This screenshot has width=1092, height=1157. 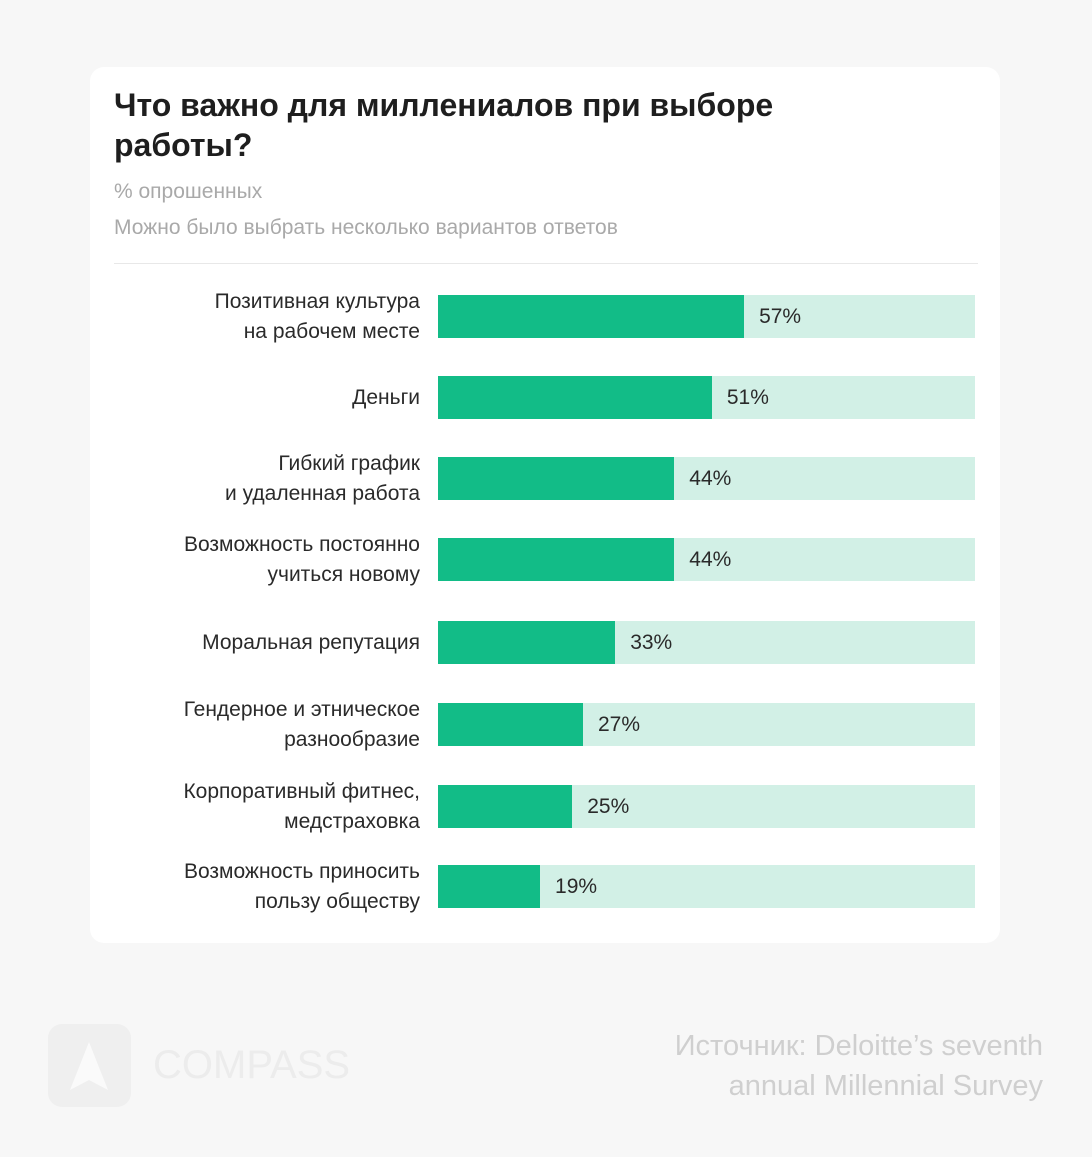 I want to click on divider, so click(x=546, y=263).